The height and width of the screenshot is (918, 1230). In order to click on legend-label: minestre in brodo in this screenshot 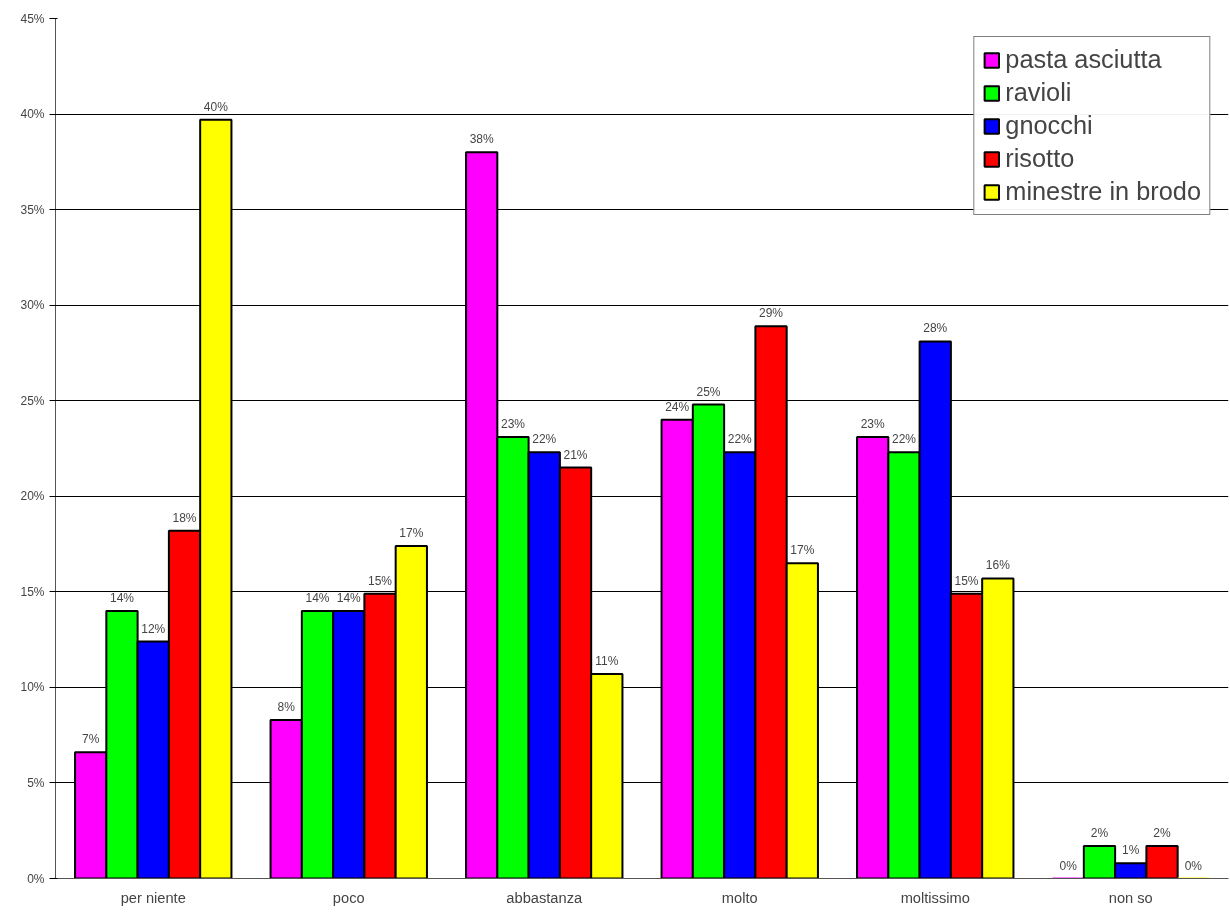, I will do `click(1103, 191)`.